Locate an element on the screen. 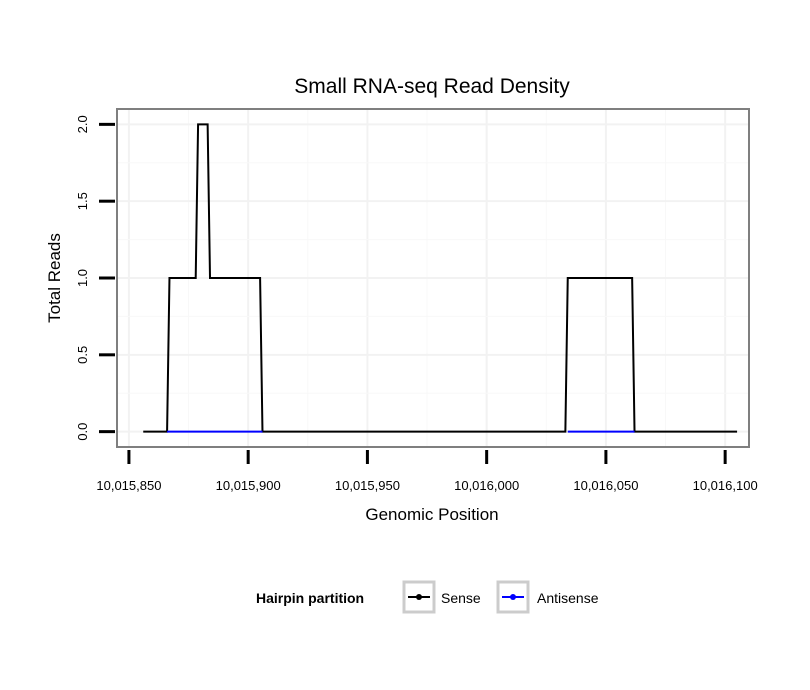  x-tick-label: 10,015,850 is located at coordinates (128, 485).